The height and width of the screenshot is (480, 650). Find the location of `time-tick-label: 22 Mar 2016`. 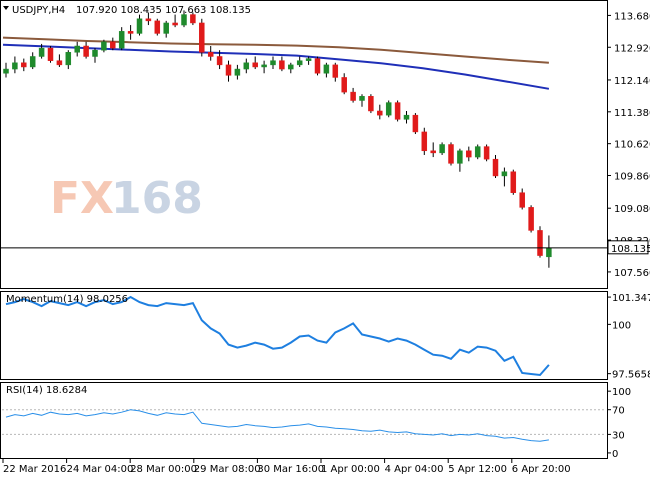

time-tick-label: 22 Mar 2016 is located at coordinates (34, 469).